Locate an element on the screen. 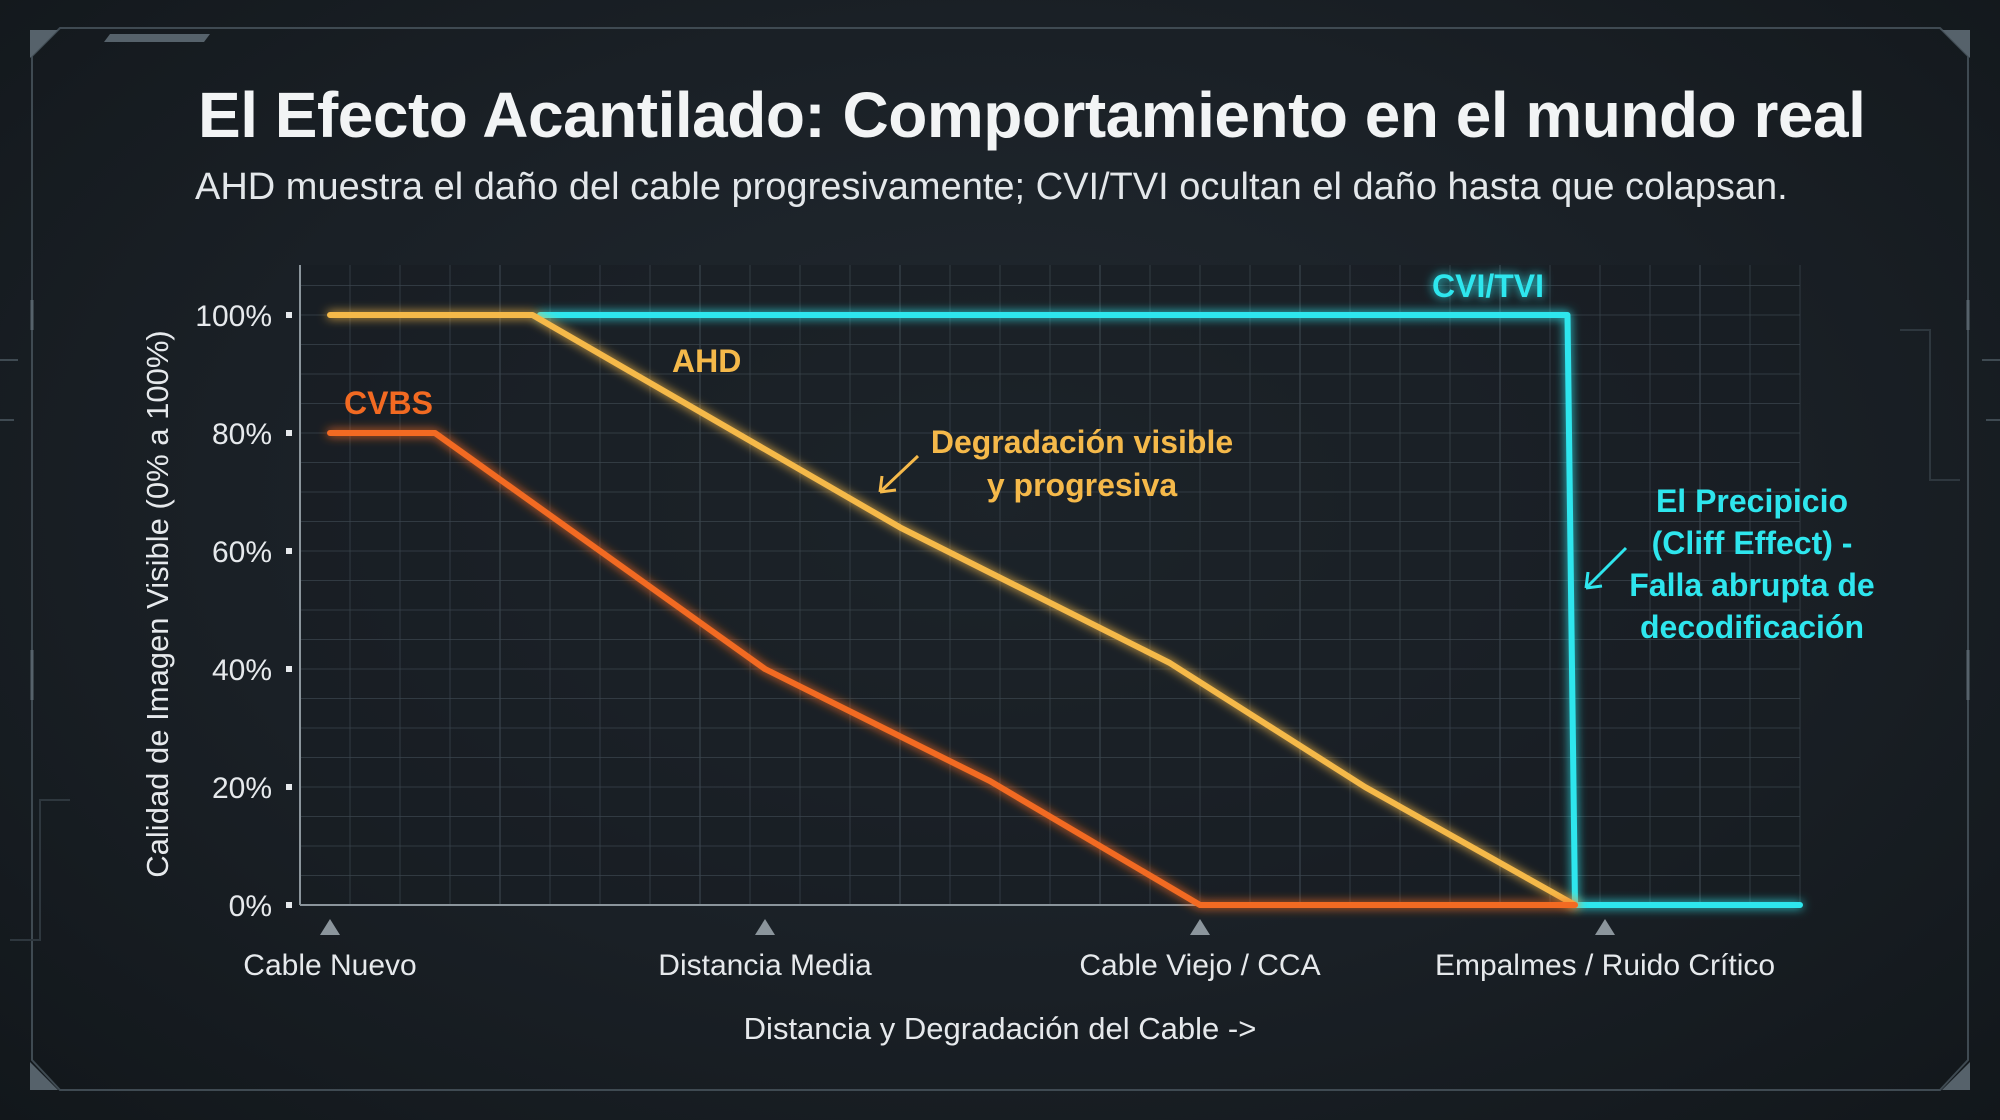 The height and width of the screenshot is (1120, 2000). annotation-cliff-arrow is located at coordinates (1606, 568).